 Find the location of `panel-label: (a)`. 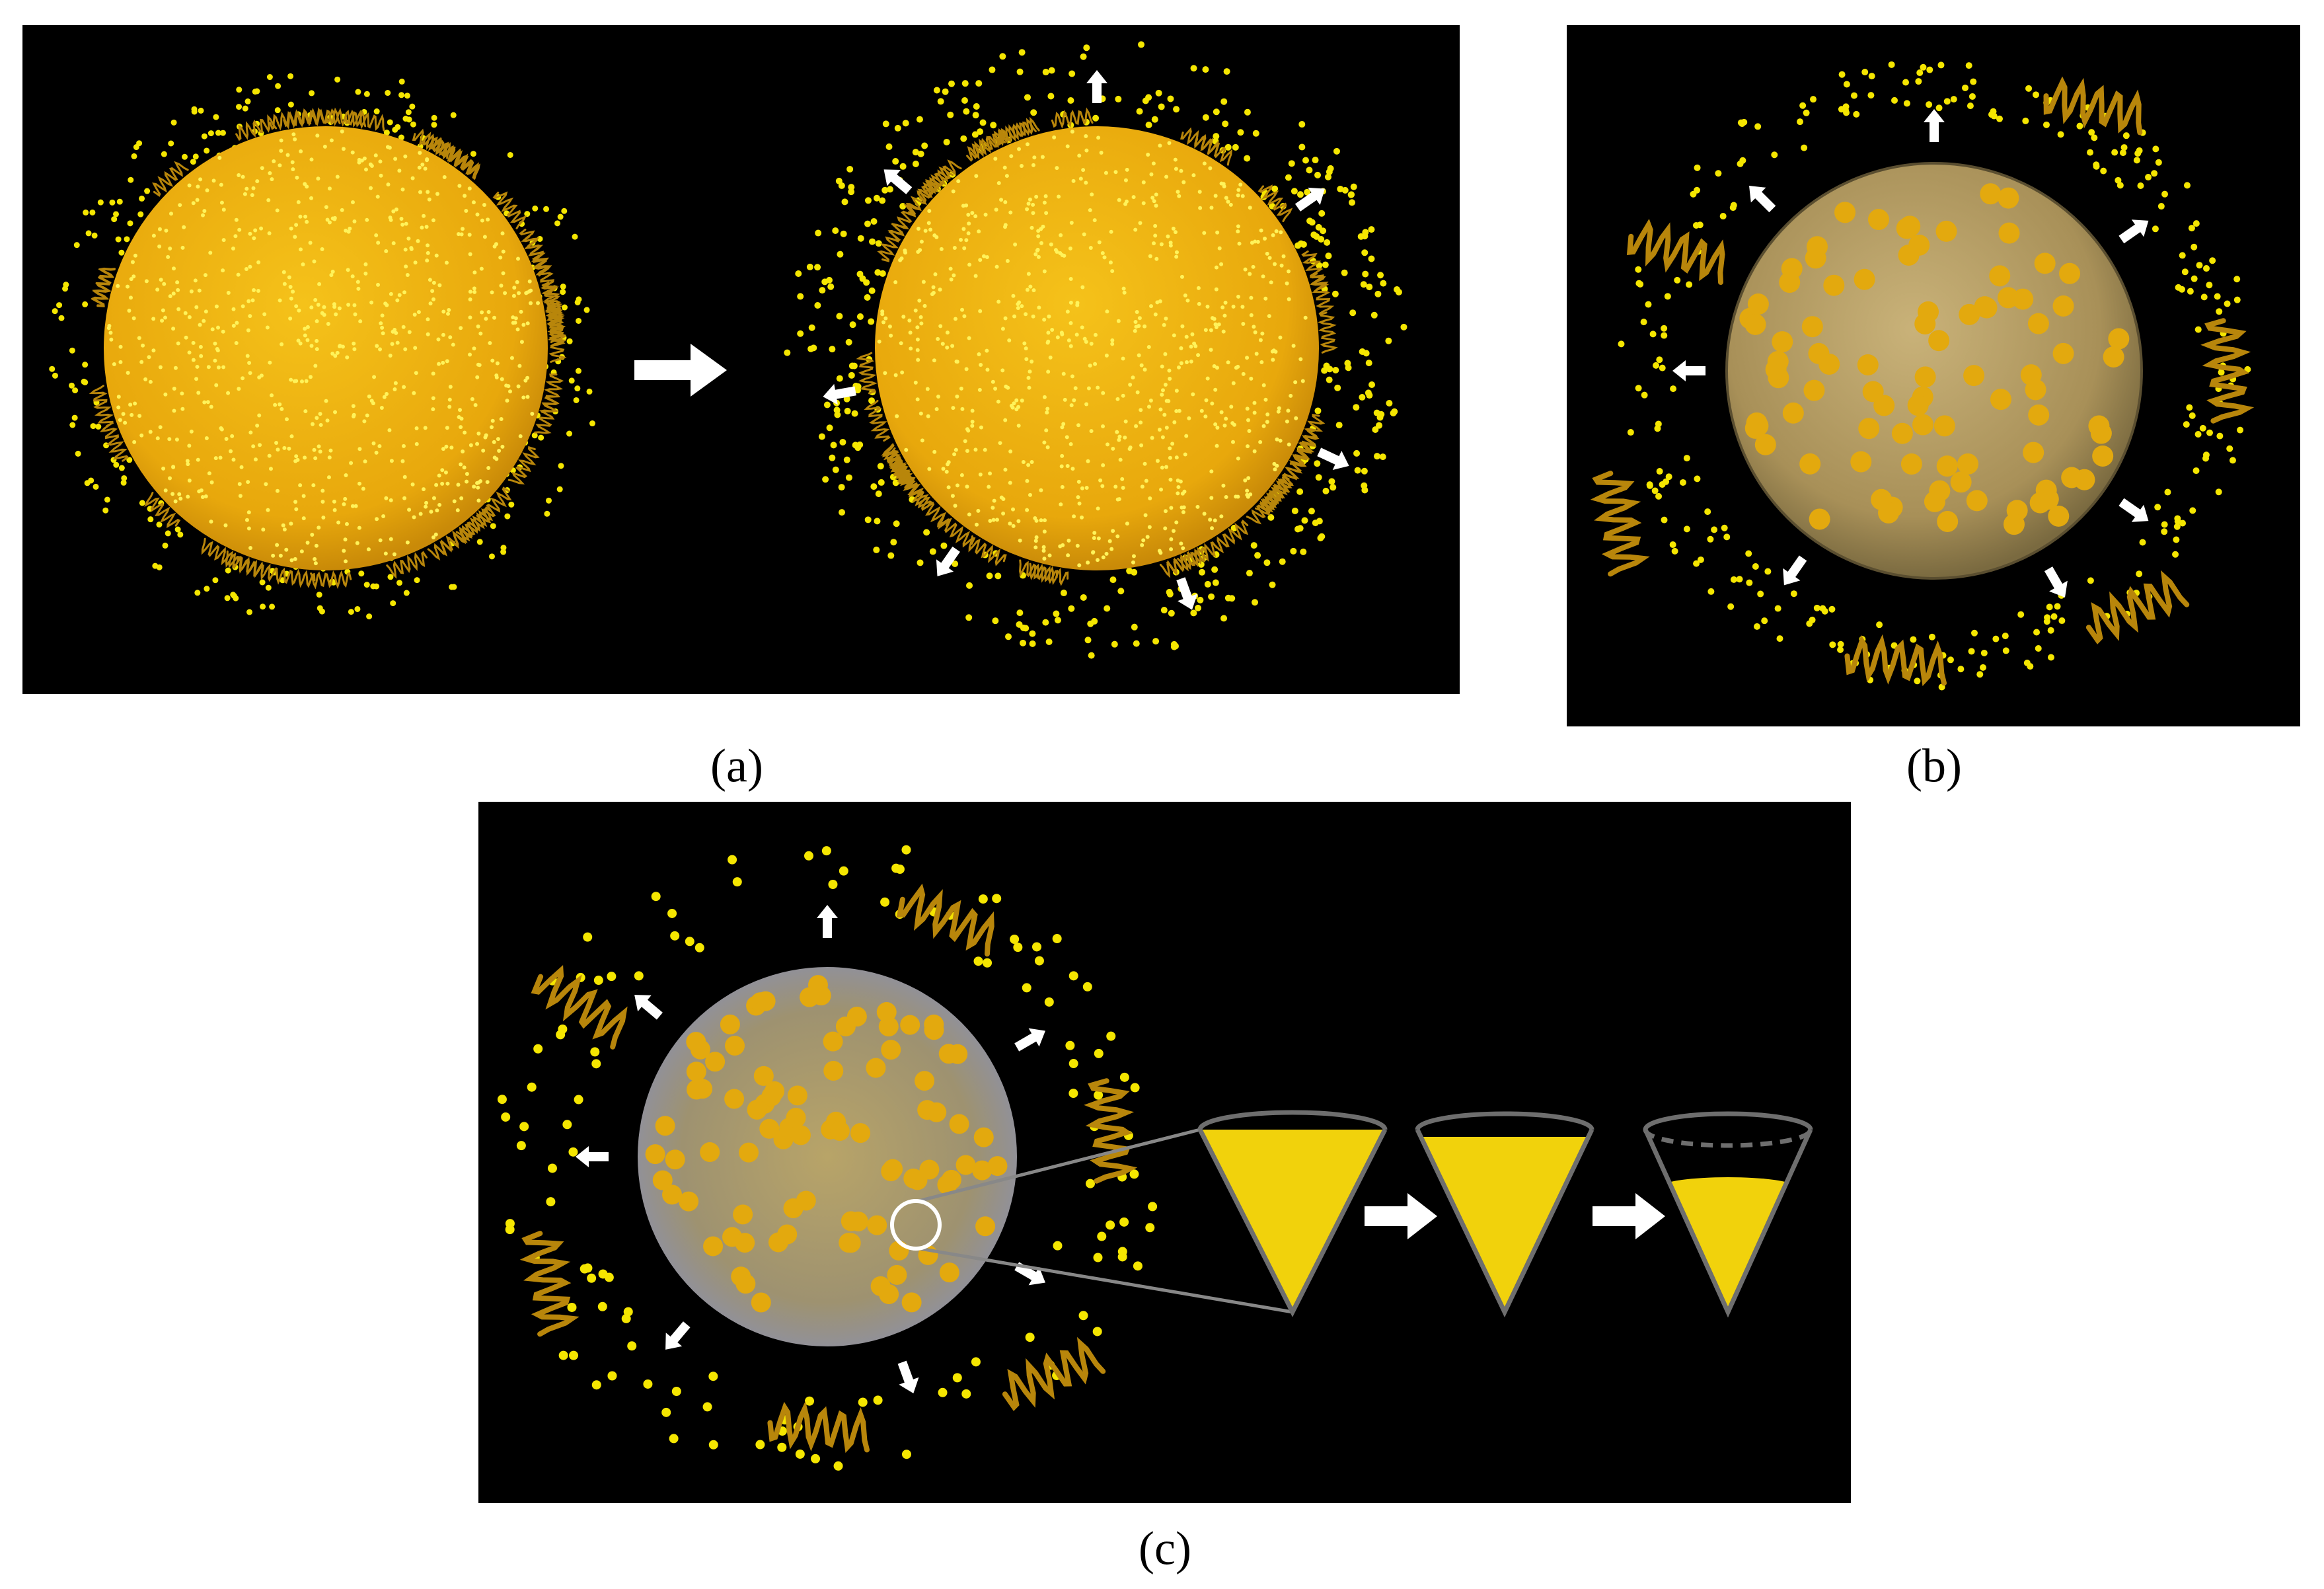

panel-label: (a) is located at coordinates (737, 766).